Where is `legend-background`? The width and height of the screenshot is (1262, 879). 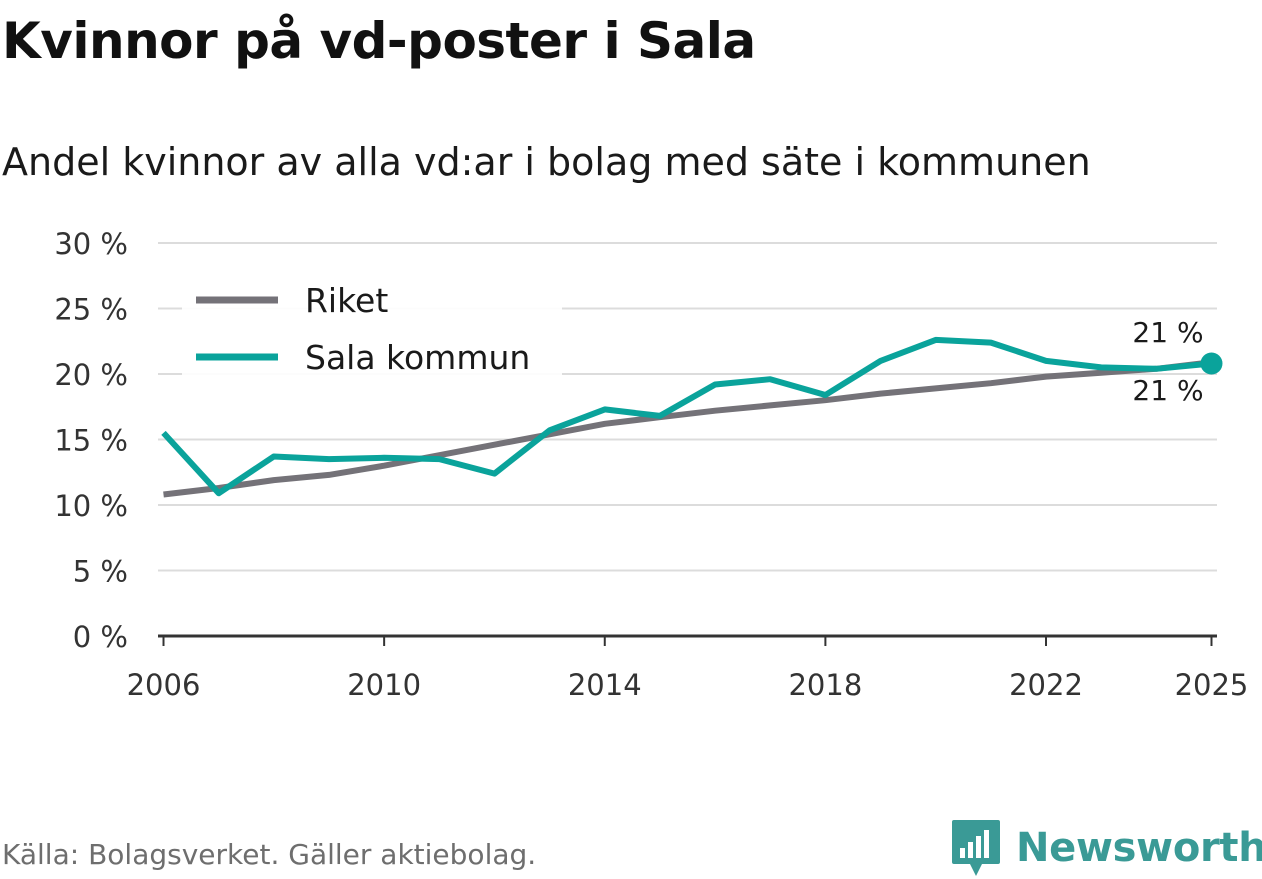 legend-background is located at coordinates (372, 327).